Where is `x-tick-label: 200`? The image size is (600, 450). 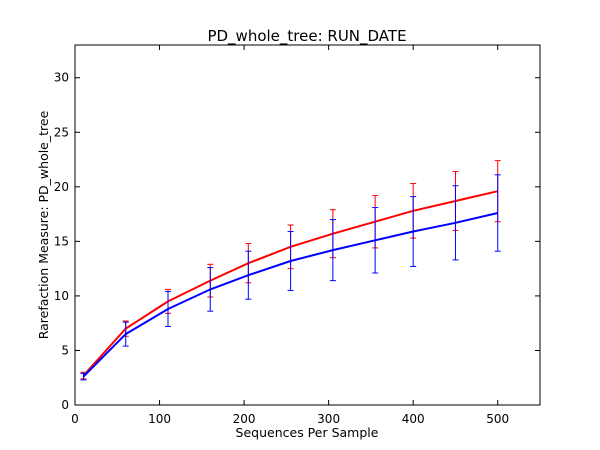
x-tick-label: 200 is located at coordinates (244, 419).